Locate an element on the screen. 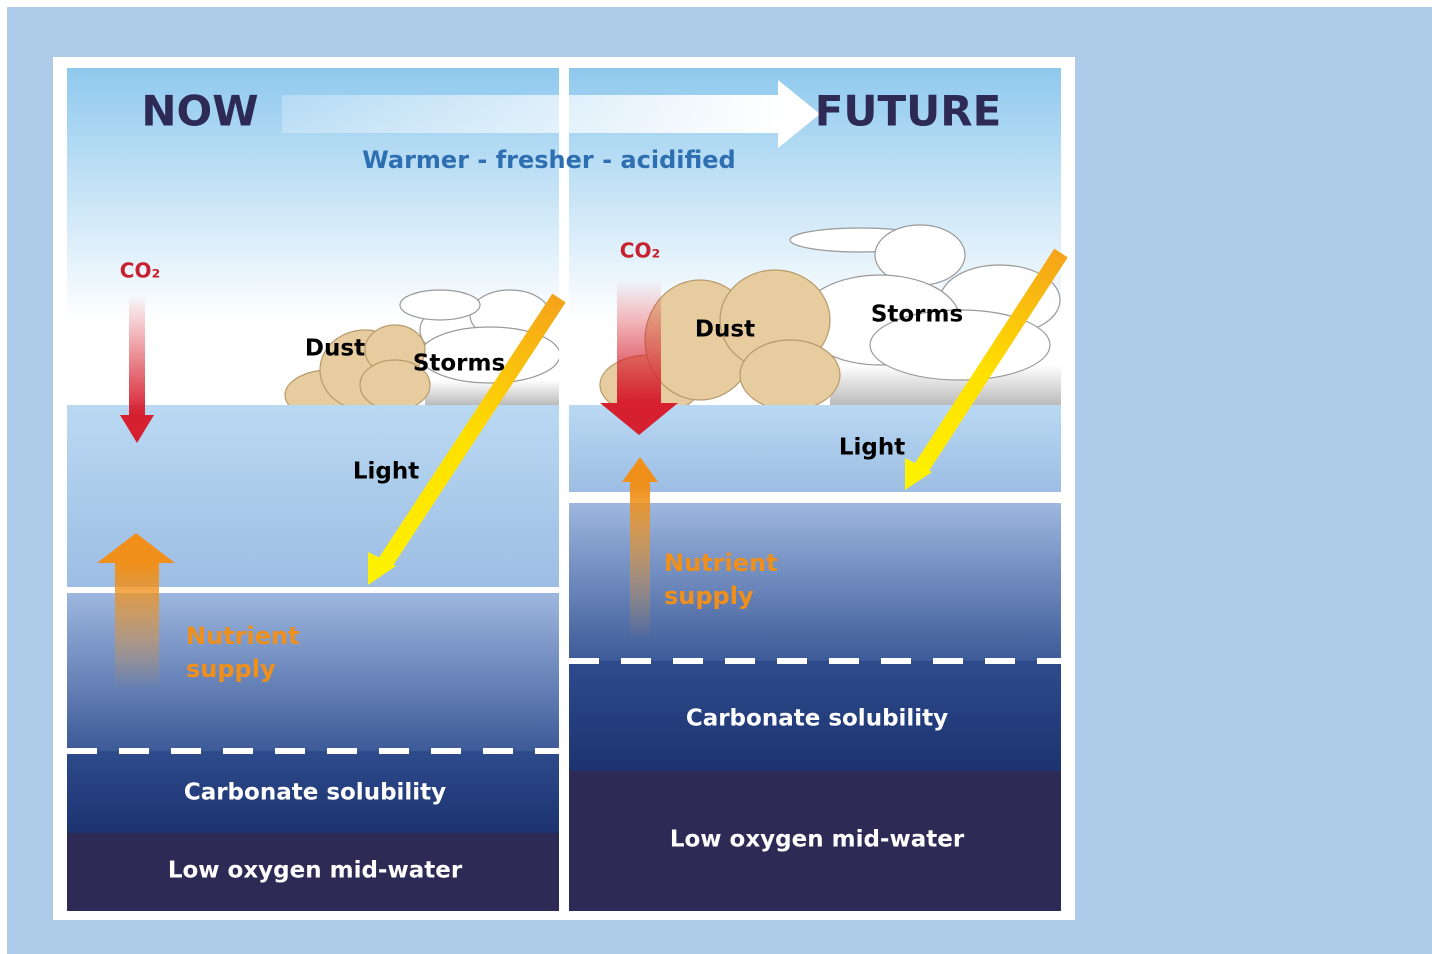 Image resolution: width=1432 pixels, height=954 pixels. trend-arrow is located at coordinates (531, 114).